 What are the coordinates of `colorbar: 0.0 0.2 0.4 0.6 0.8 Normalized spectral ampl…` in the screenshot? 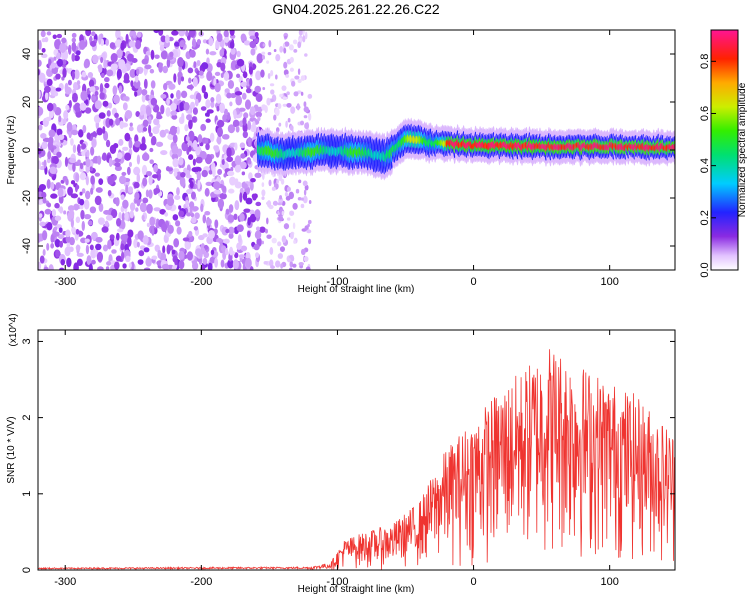 It's located at (723, 153).